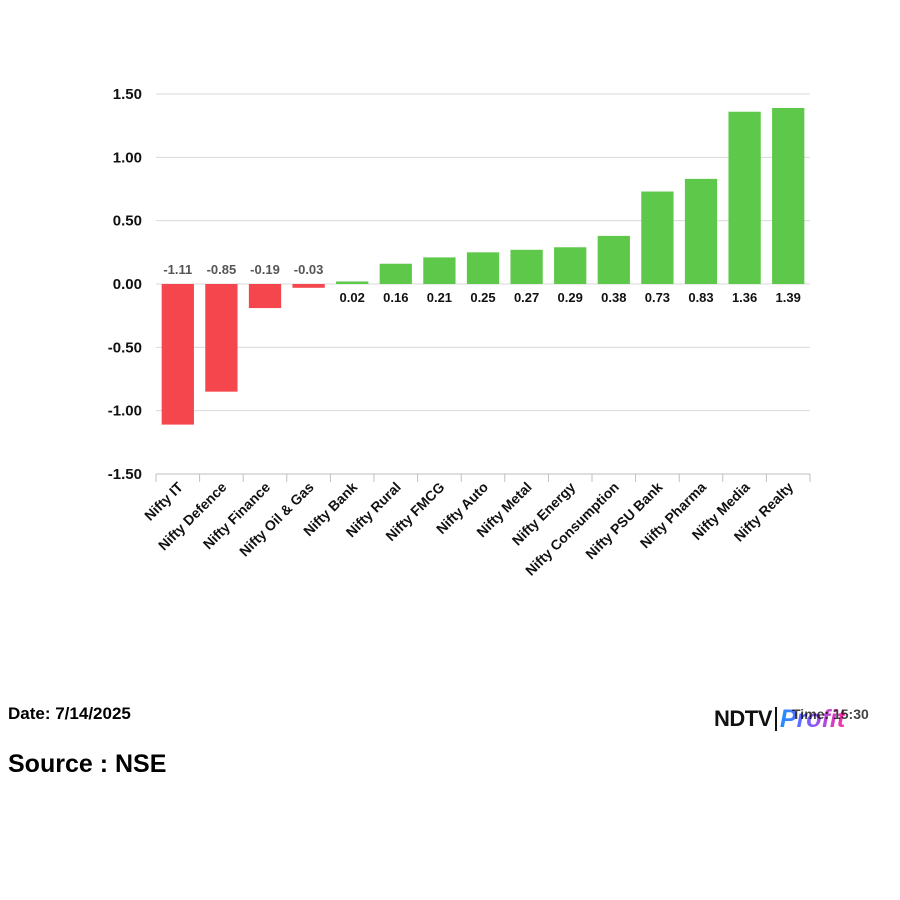  Describe the element at coordinates (570, 297) in the screenshot. I see `data-label: 0.29` at that location.